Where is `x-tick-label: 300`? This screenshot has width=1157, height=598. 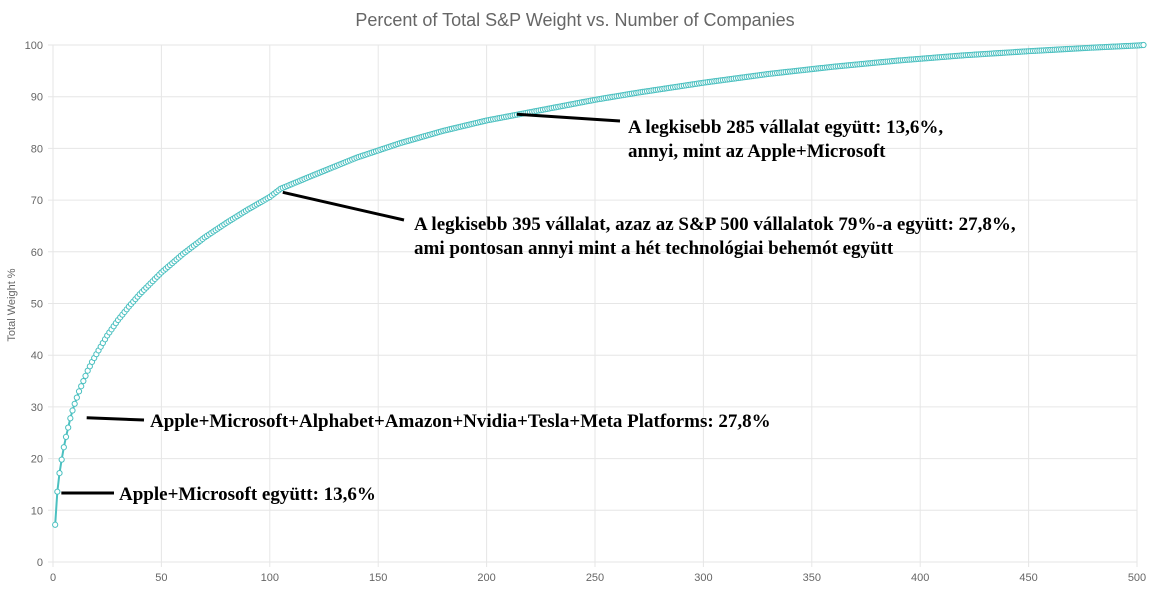 x-tick-label: 300 is located at coordinates (703, 578).